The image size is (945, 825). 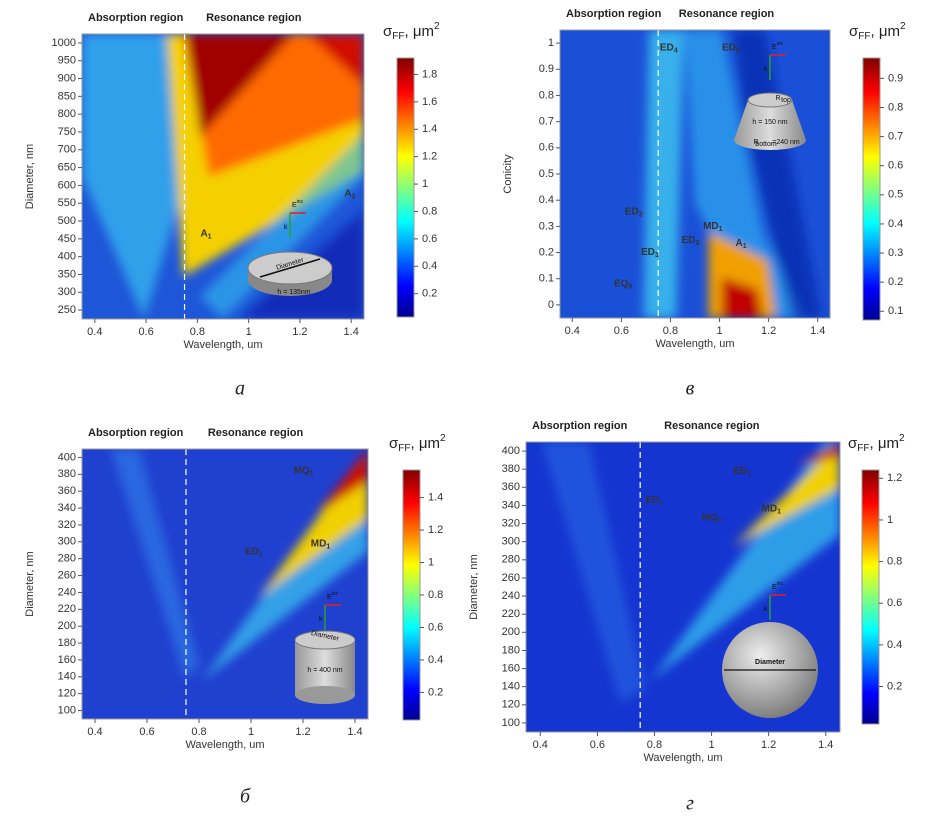 What do you see at coordinates (67, 185) in the screenshot?
I see `y-tick-label: 600` at bounding box center [67, 185].